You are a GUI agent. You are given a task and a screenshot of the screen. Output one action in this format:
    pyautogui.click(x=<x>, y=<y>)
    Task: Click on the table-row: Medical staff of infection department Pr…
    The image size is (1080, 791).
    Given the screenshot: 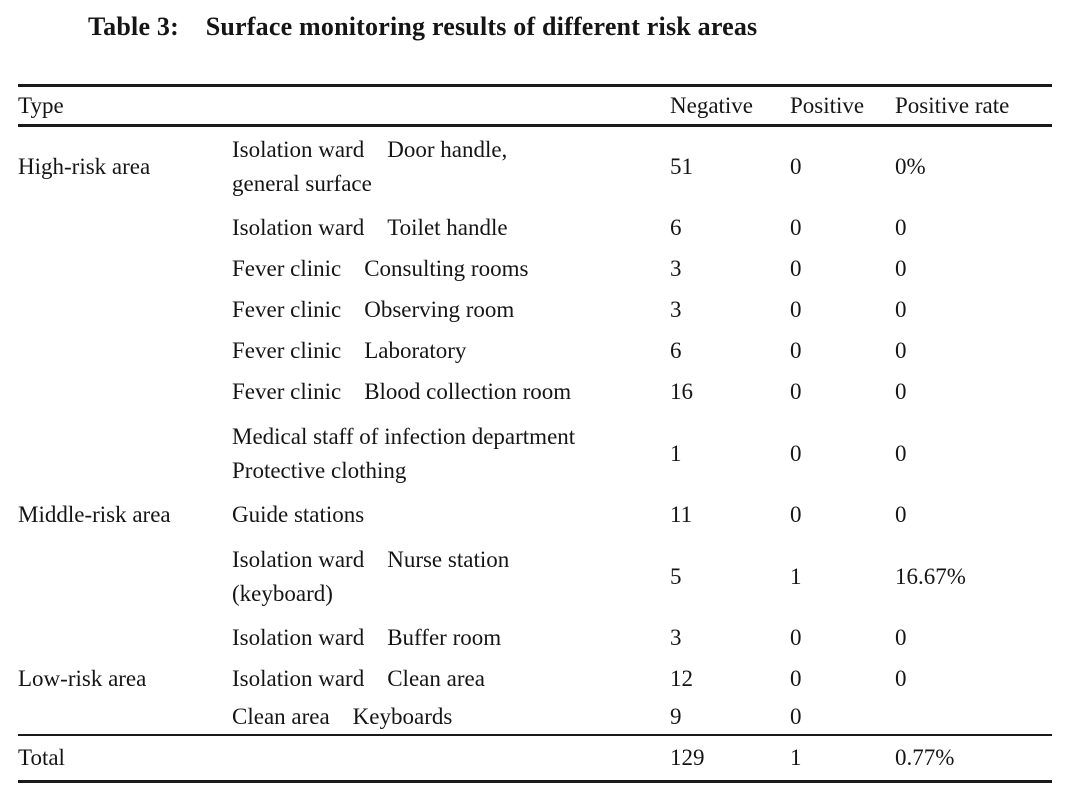 What is the action you would take?
    pyautogui.click(x=535, y=454)
    